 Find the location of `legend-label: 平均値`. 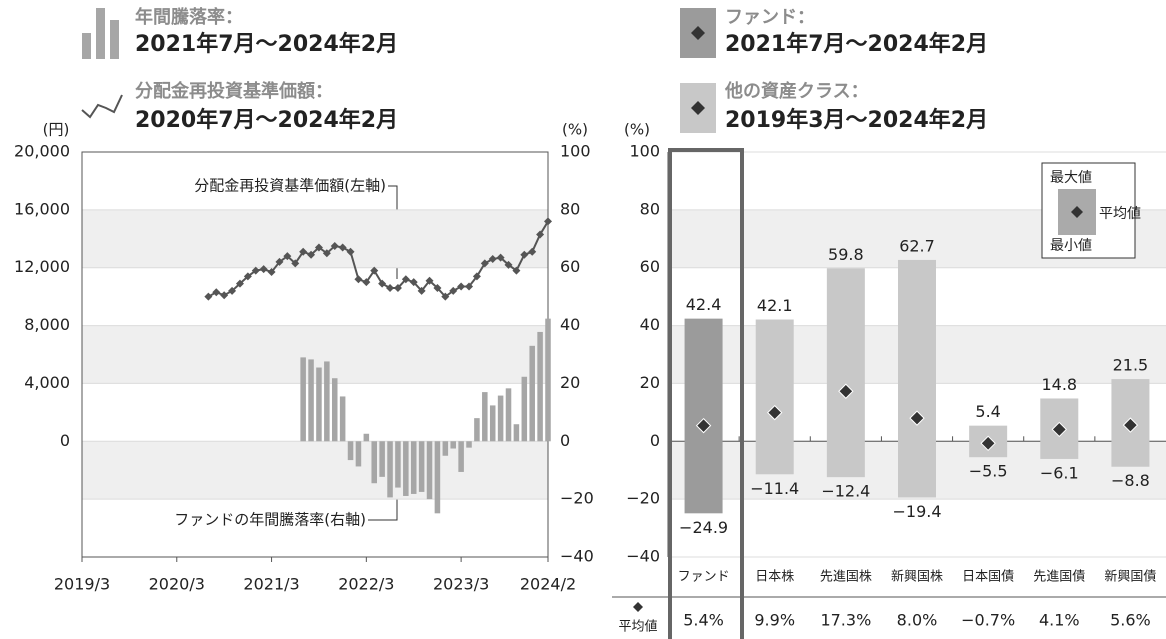

legend-label: 平均値 is located at coordinates (1120, 214).